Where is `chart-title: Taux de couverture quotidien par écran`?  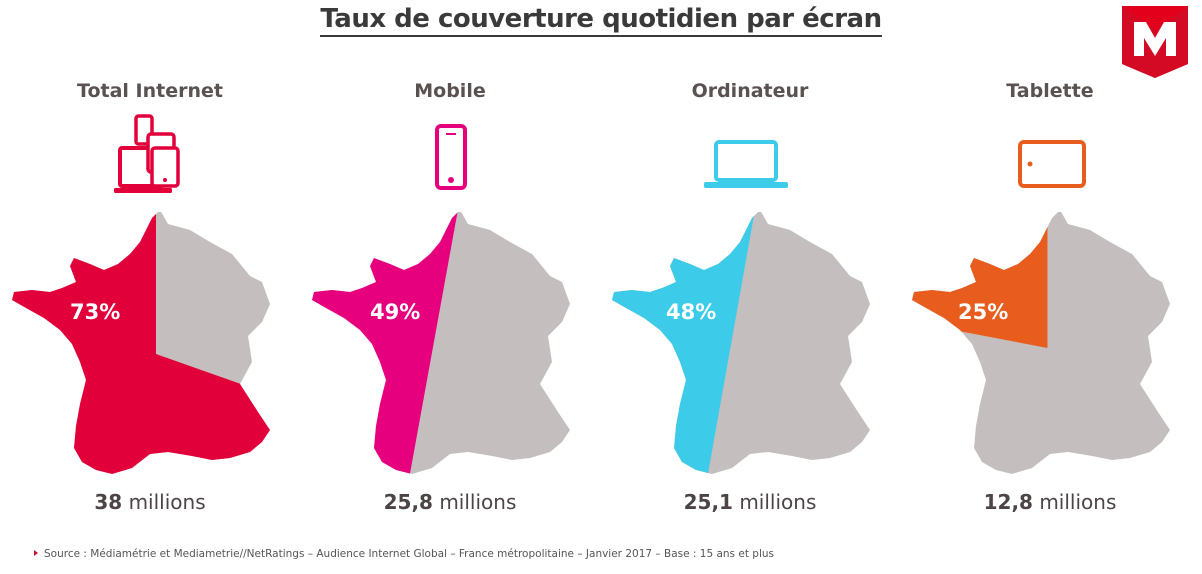
chart-title: Taux de couverture quotidien par écran is located at coordinates (601, 20).